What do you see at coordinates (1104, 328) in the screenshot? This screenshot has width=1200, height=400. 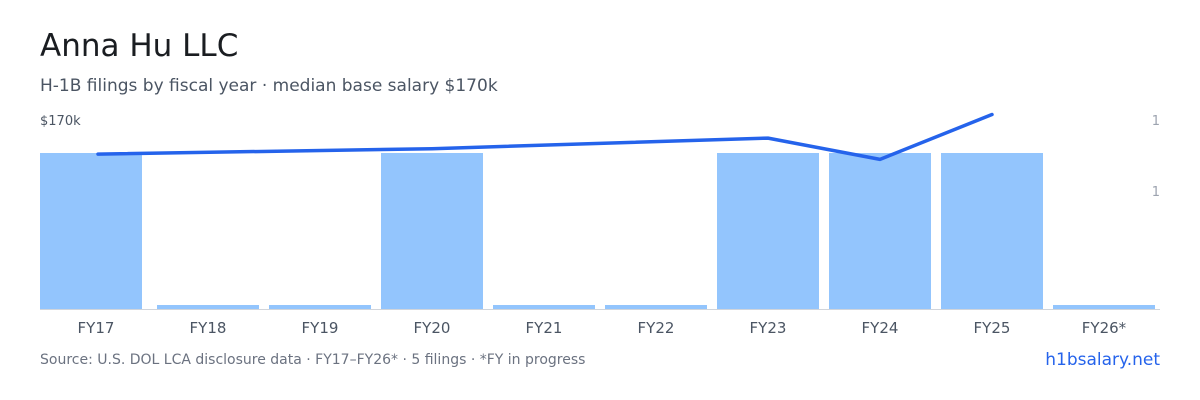 I see `x-tick-label: FY26*` at bounding box center [1104, 328].